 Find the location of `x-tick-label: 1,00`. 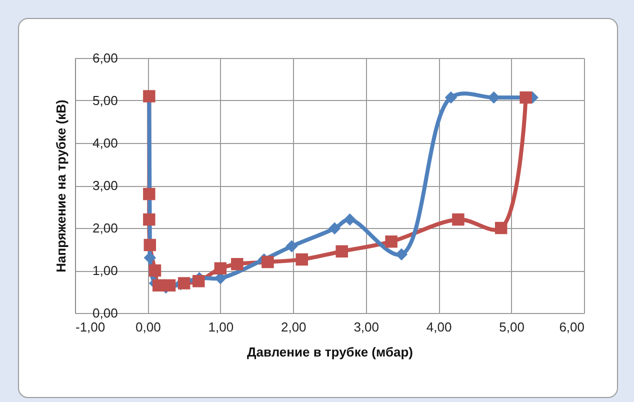

x-tick-label: 1,00 is located at coordinates (221, 327).